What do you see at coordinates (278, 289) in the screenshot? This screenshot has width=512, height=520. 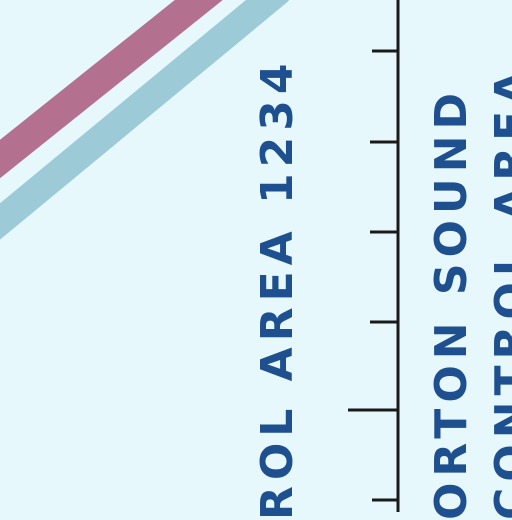 I see `control-area-1234-label: ROL AREA 1234` at bounding box center [278, 289].